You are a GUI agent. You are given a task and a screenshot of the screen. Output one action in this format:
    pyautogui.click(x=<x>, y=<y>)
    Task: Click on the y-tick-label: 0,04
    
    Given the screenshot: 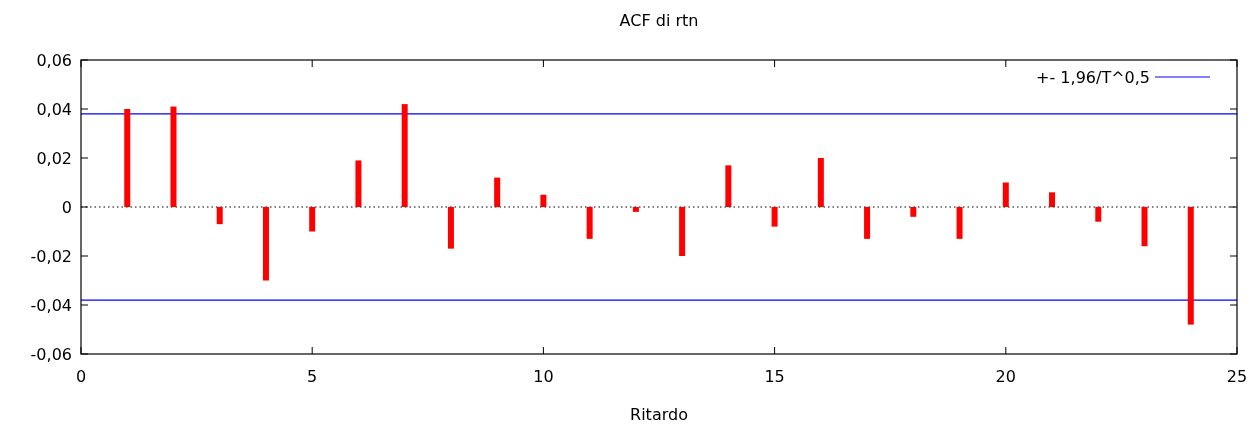 What is the action you would take?
    pyautogui.click(x=54, y=109)
    